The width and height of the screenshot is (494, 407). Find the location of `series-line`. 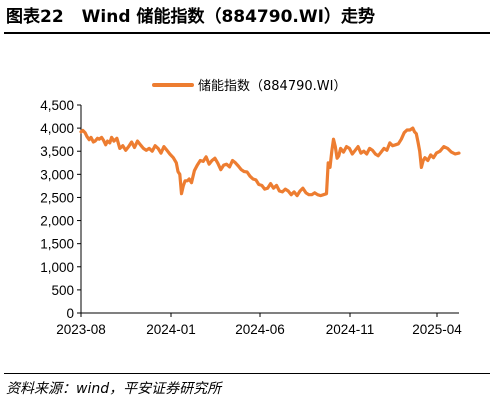

series-line is located at coordinates (270, 162).